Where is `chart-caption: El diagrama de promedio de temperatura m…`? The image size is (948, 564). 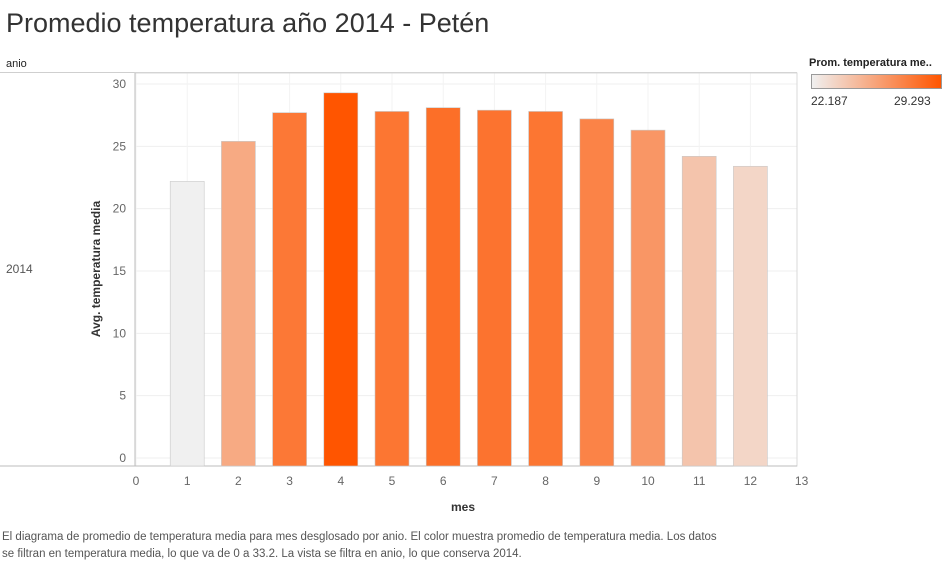 chart-caption: El diagrama de promedio de temperatura m… is located at coordinates (472, 546).